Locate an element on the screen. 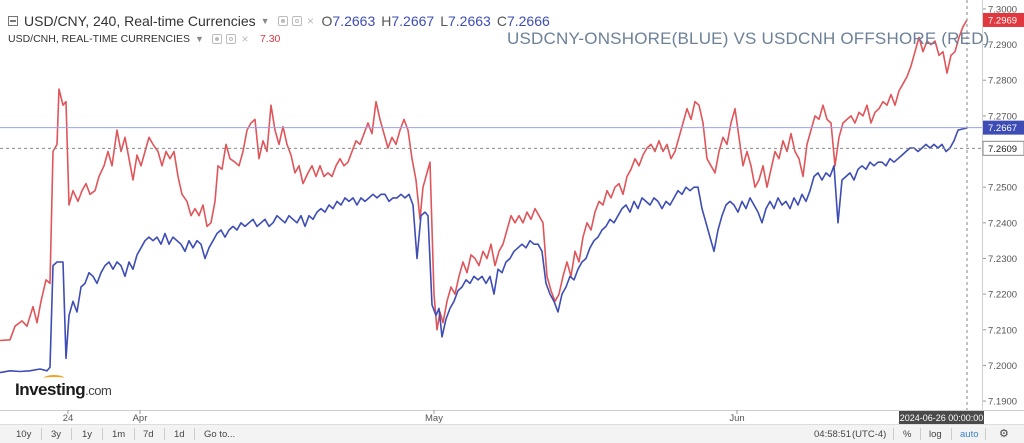 The image size is (1024, 443). investing-logo: Investing.com is located at coordinates (63, 387).